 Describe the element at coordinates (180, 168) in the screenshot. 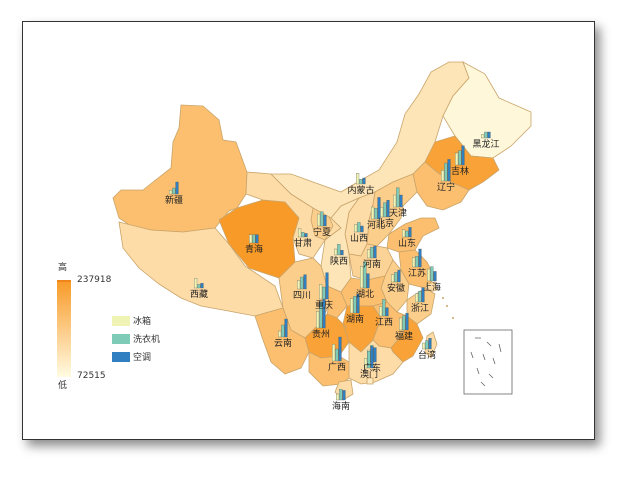

I see `region-xinjiang` at that location.